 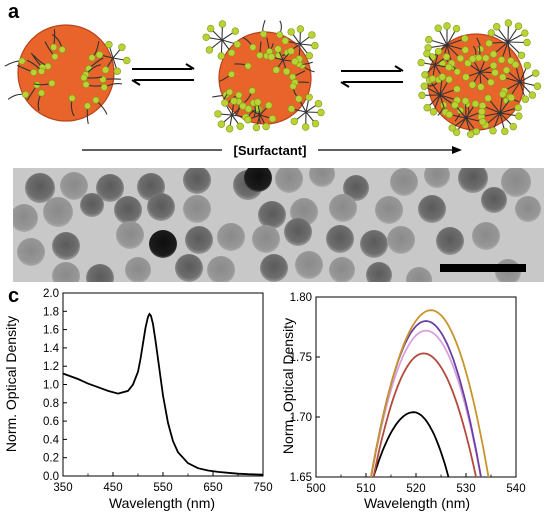 What do you see at coordinates (51, 367) in the screenshot?
I see `y-tick-label: 1.2` at bounding box center [51, 367].